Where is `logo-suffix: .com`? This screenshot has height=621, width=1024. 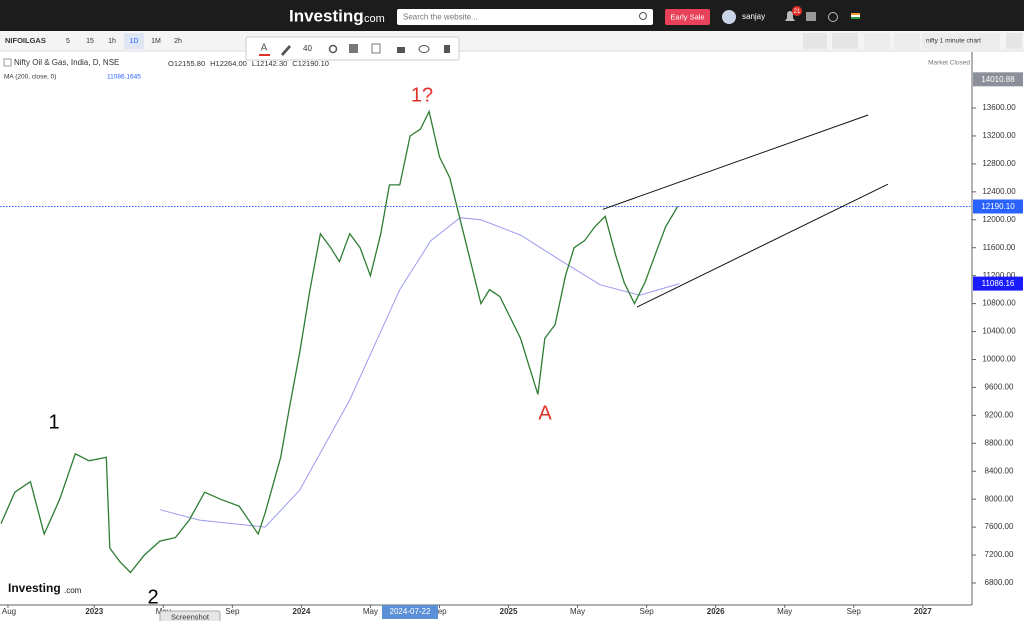 logo-suffix: .com is located at coordinates (373, 19).